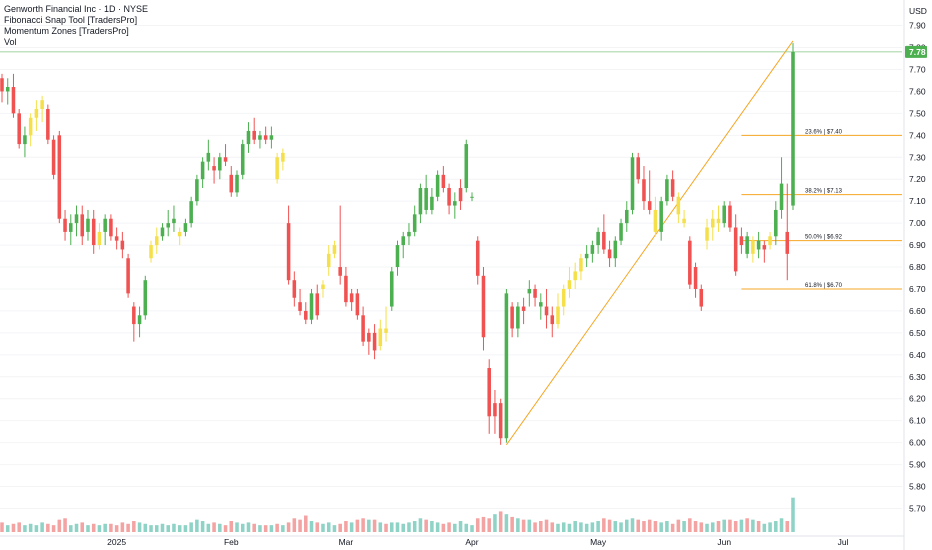  Describe the element at coordinates (76, 9) in the screenshot. I see `symbol-title: Genworth Financial Inc · 1D · NYSE` at that location.